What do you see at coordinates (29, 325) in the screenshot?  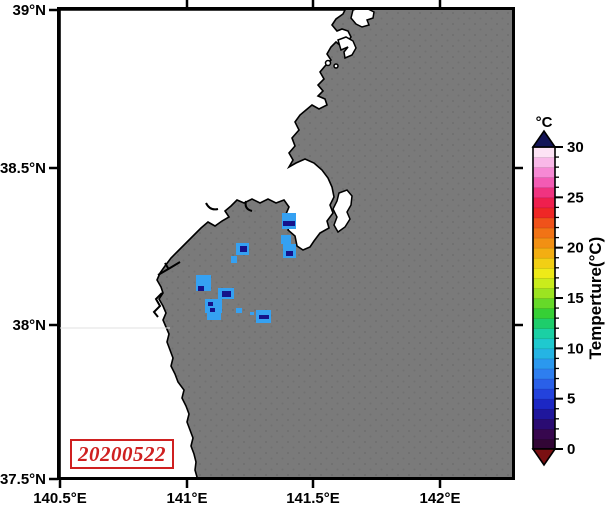 I see `y-tick-label: 38°N` at bounding box center [29, 325].